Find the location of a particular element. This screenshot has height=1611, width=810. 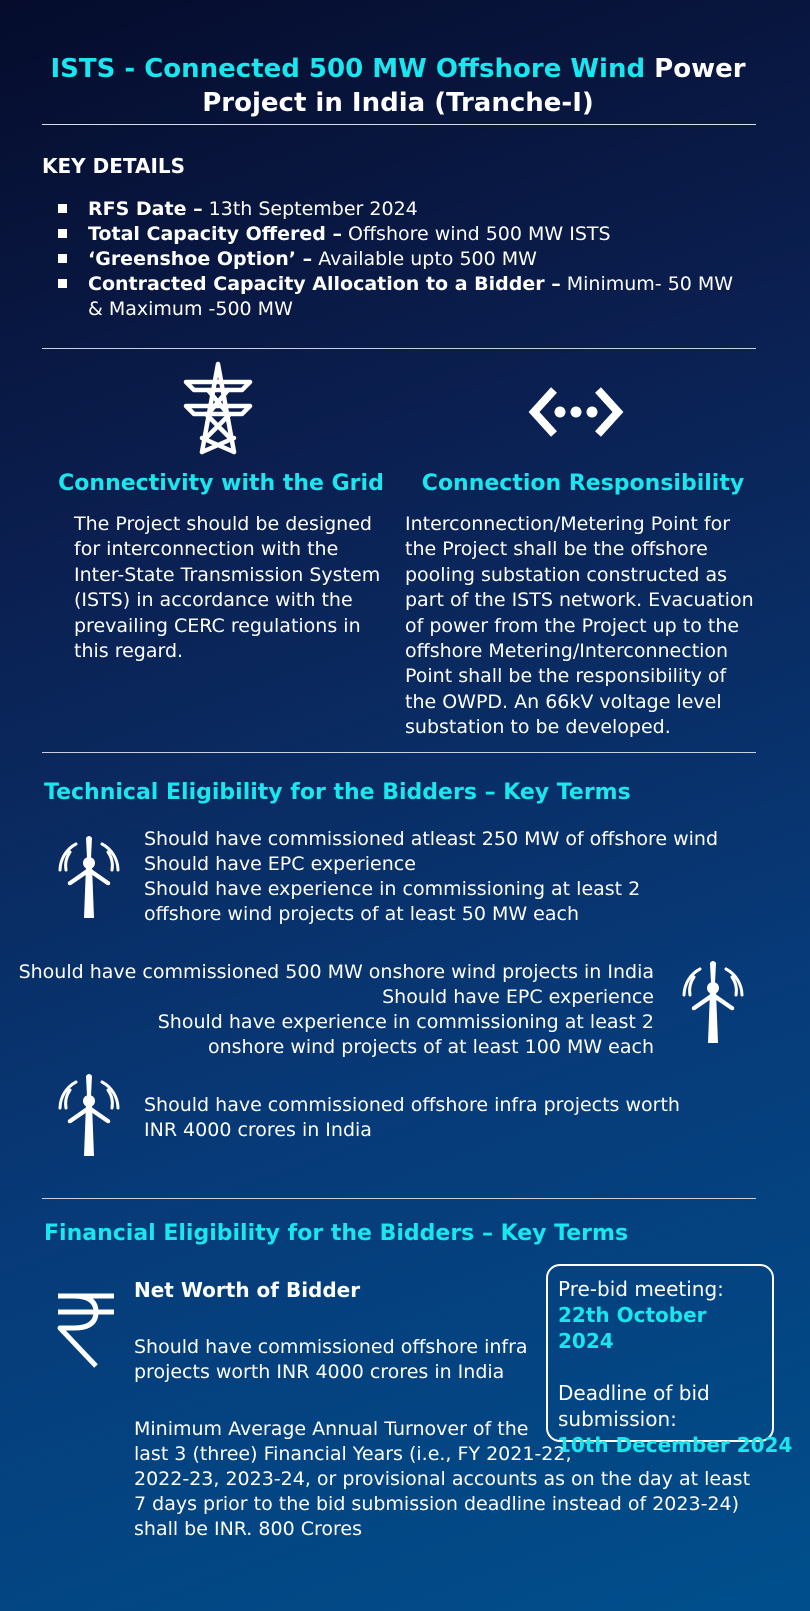

title-line2: Project in India (Tranche-I) is located at coordinates (398, 103).